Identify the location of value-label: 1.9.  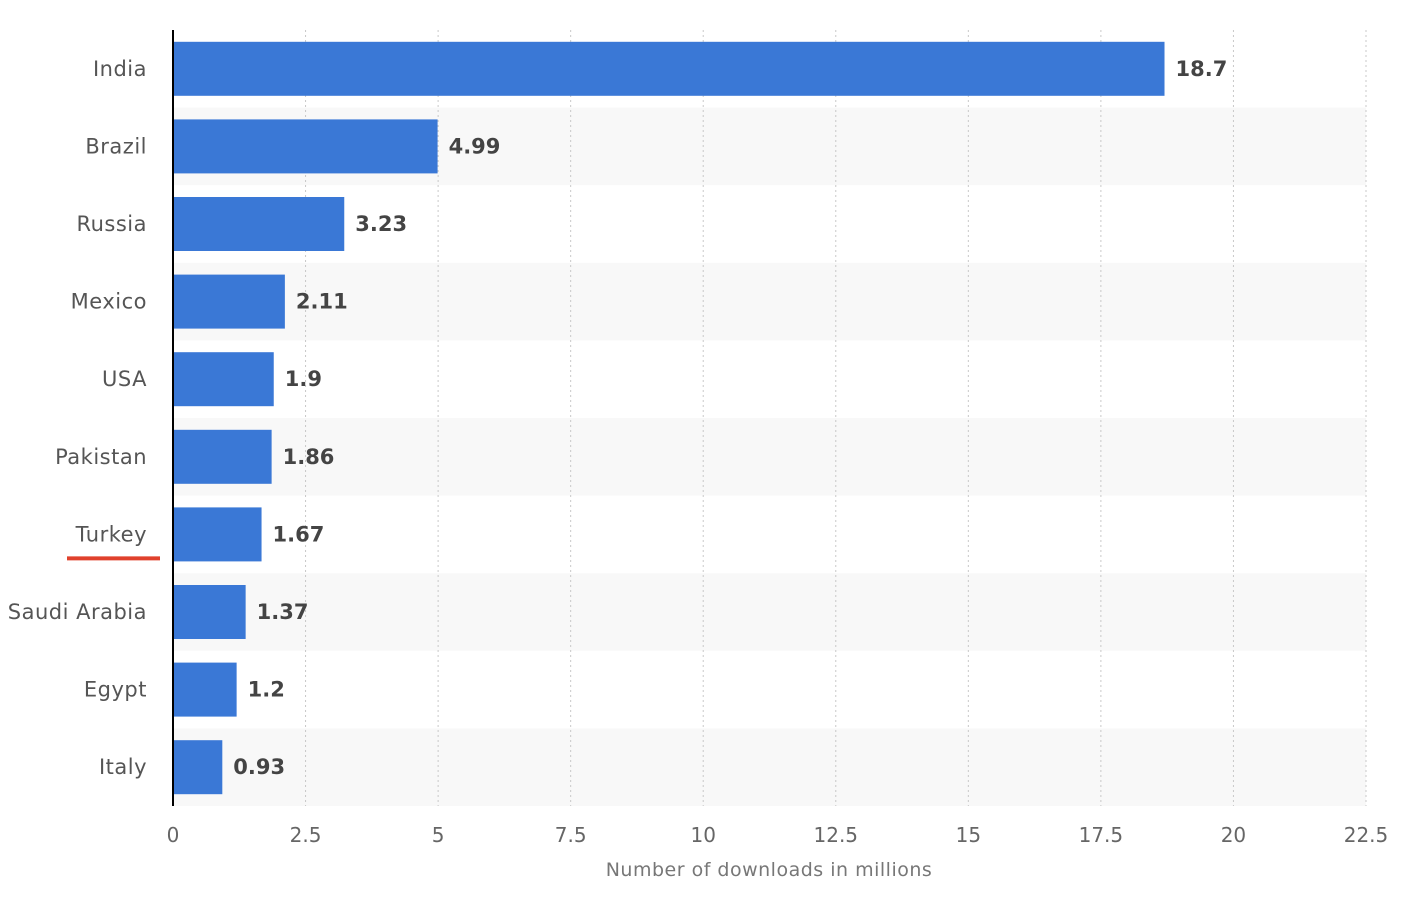
(303, 379).